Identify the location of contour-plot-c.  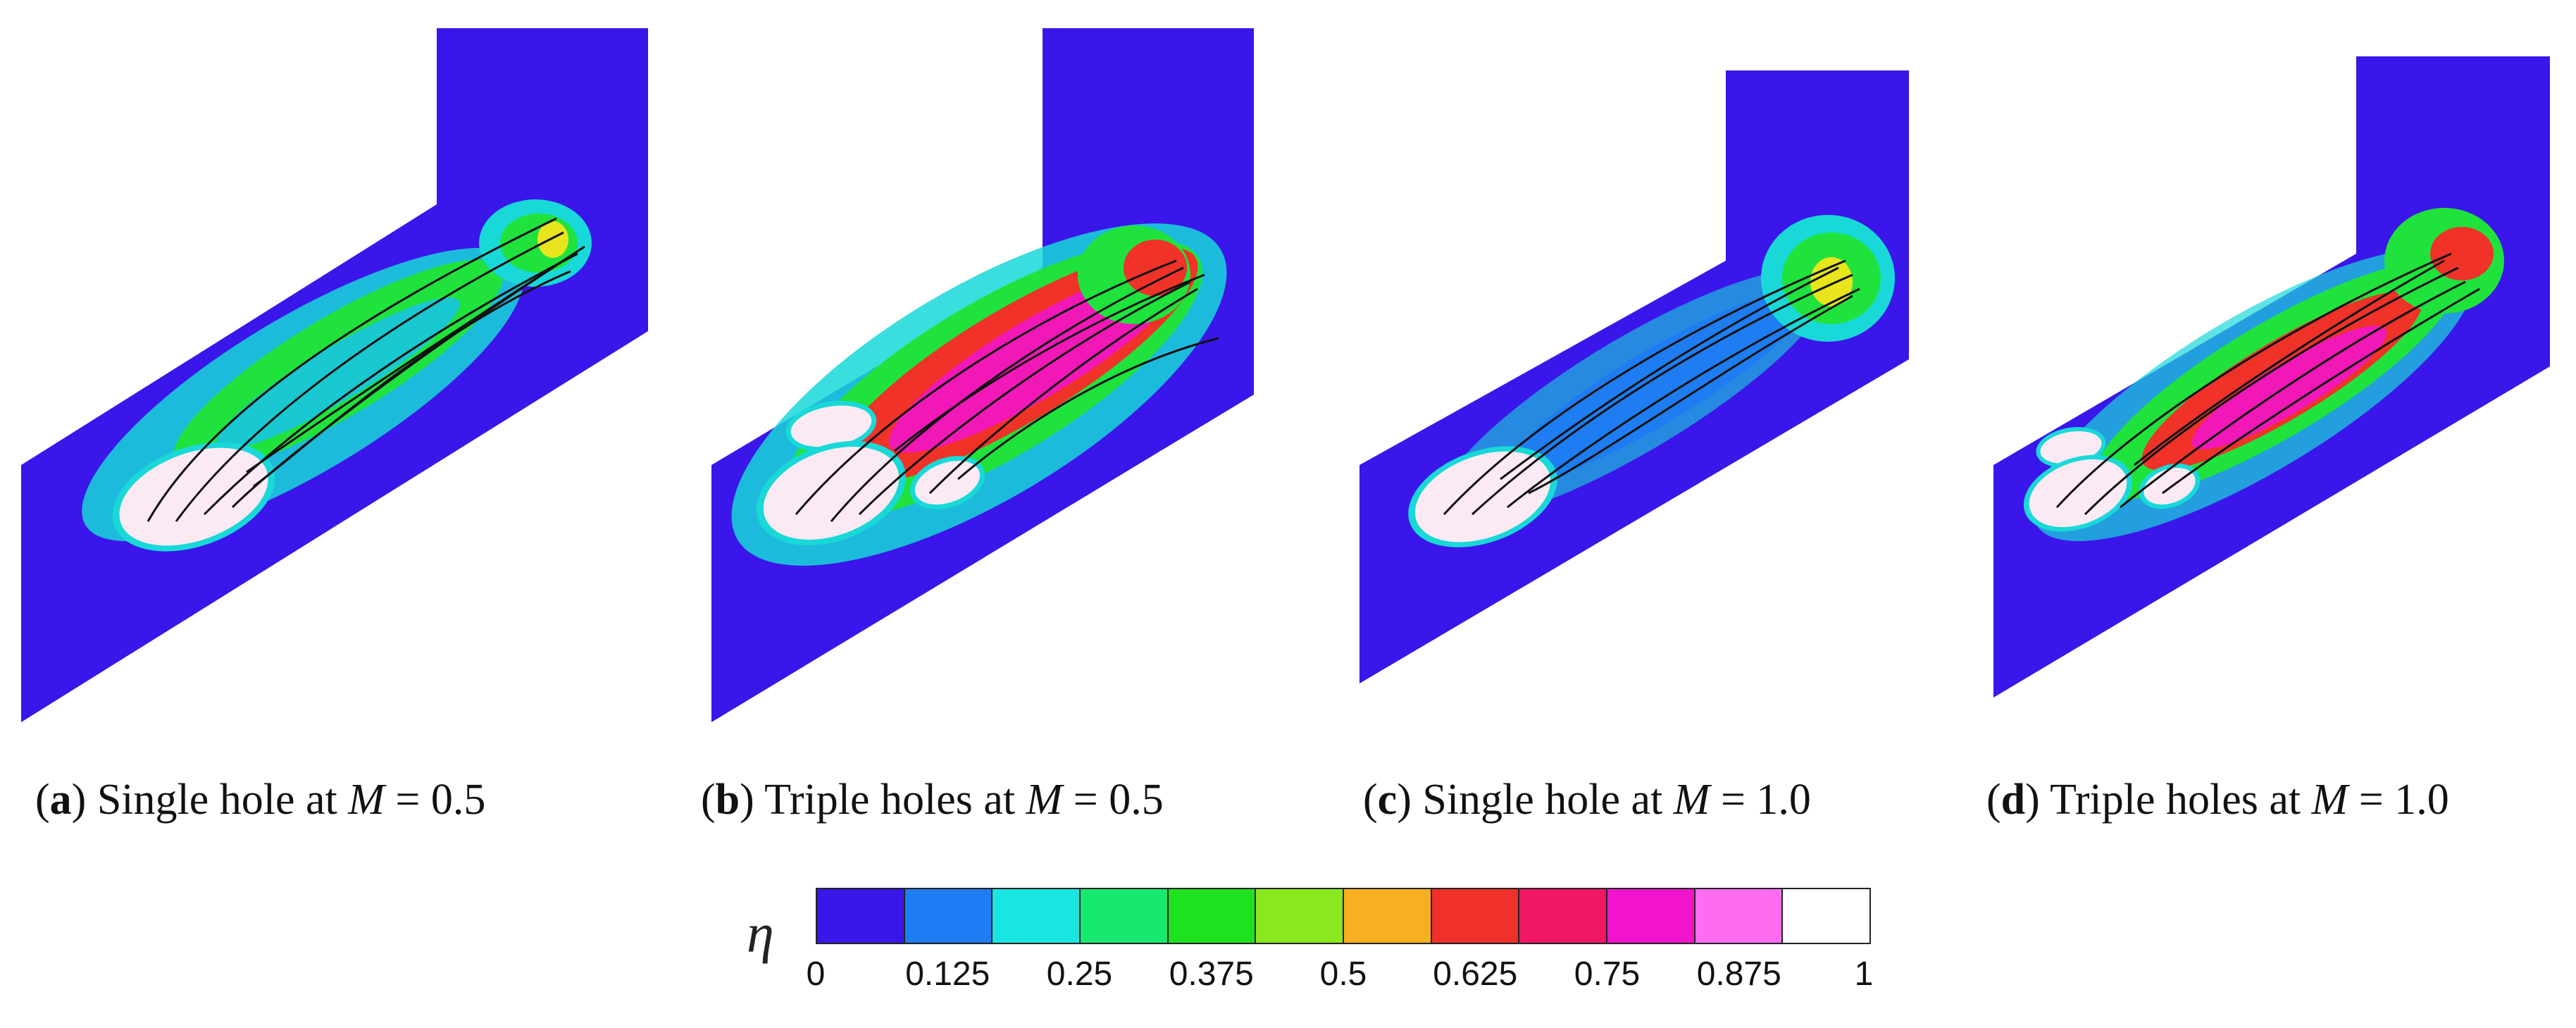
(1634, 376).